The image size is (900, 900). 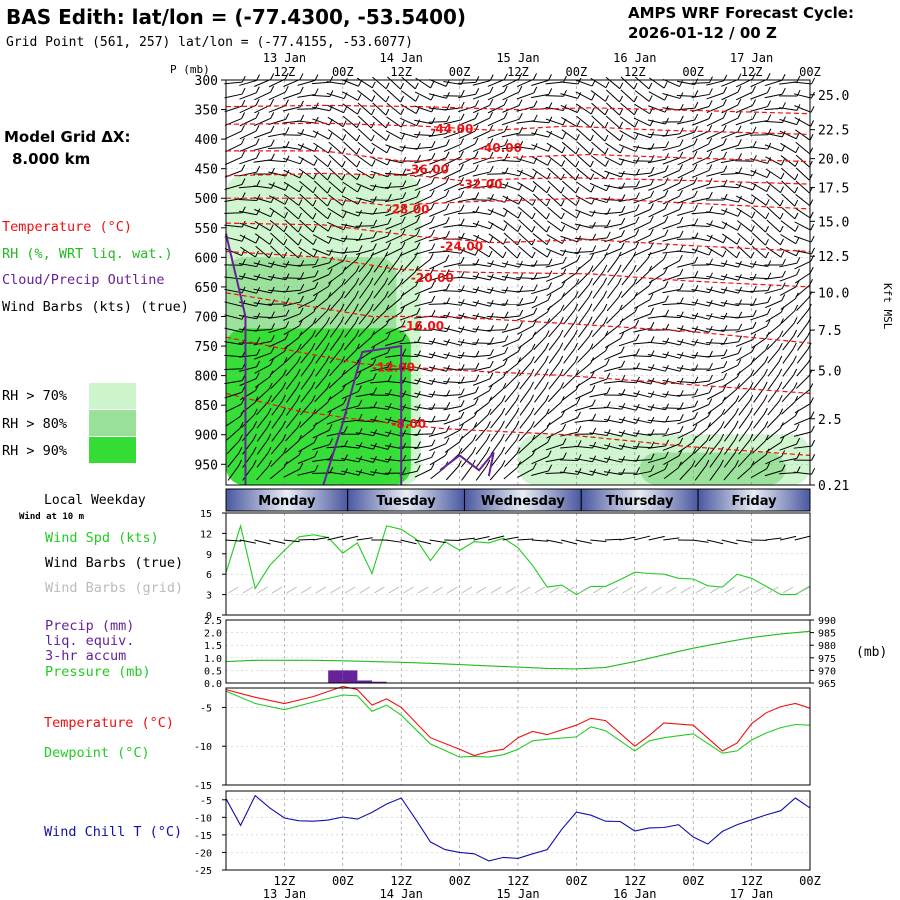 What do you see at coordinates (754, 500) in the screenshot?
I see `weekday-cell` at bounding box center [754, 500].